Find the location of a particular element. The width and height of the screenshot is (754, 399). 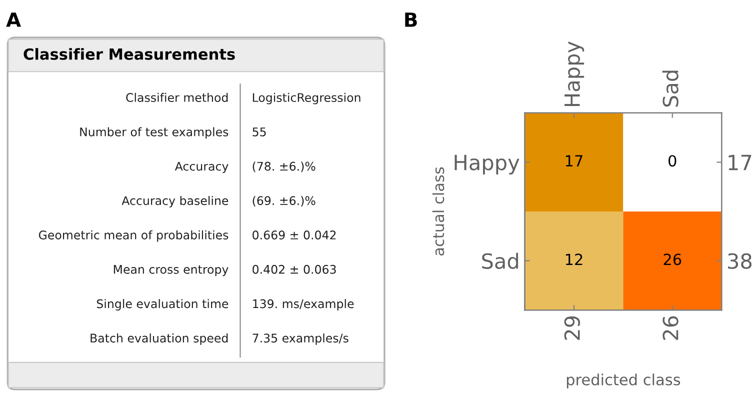

text: 0.402 ± 0.063 is located at coordinates (294, 269).